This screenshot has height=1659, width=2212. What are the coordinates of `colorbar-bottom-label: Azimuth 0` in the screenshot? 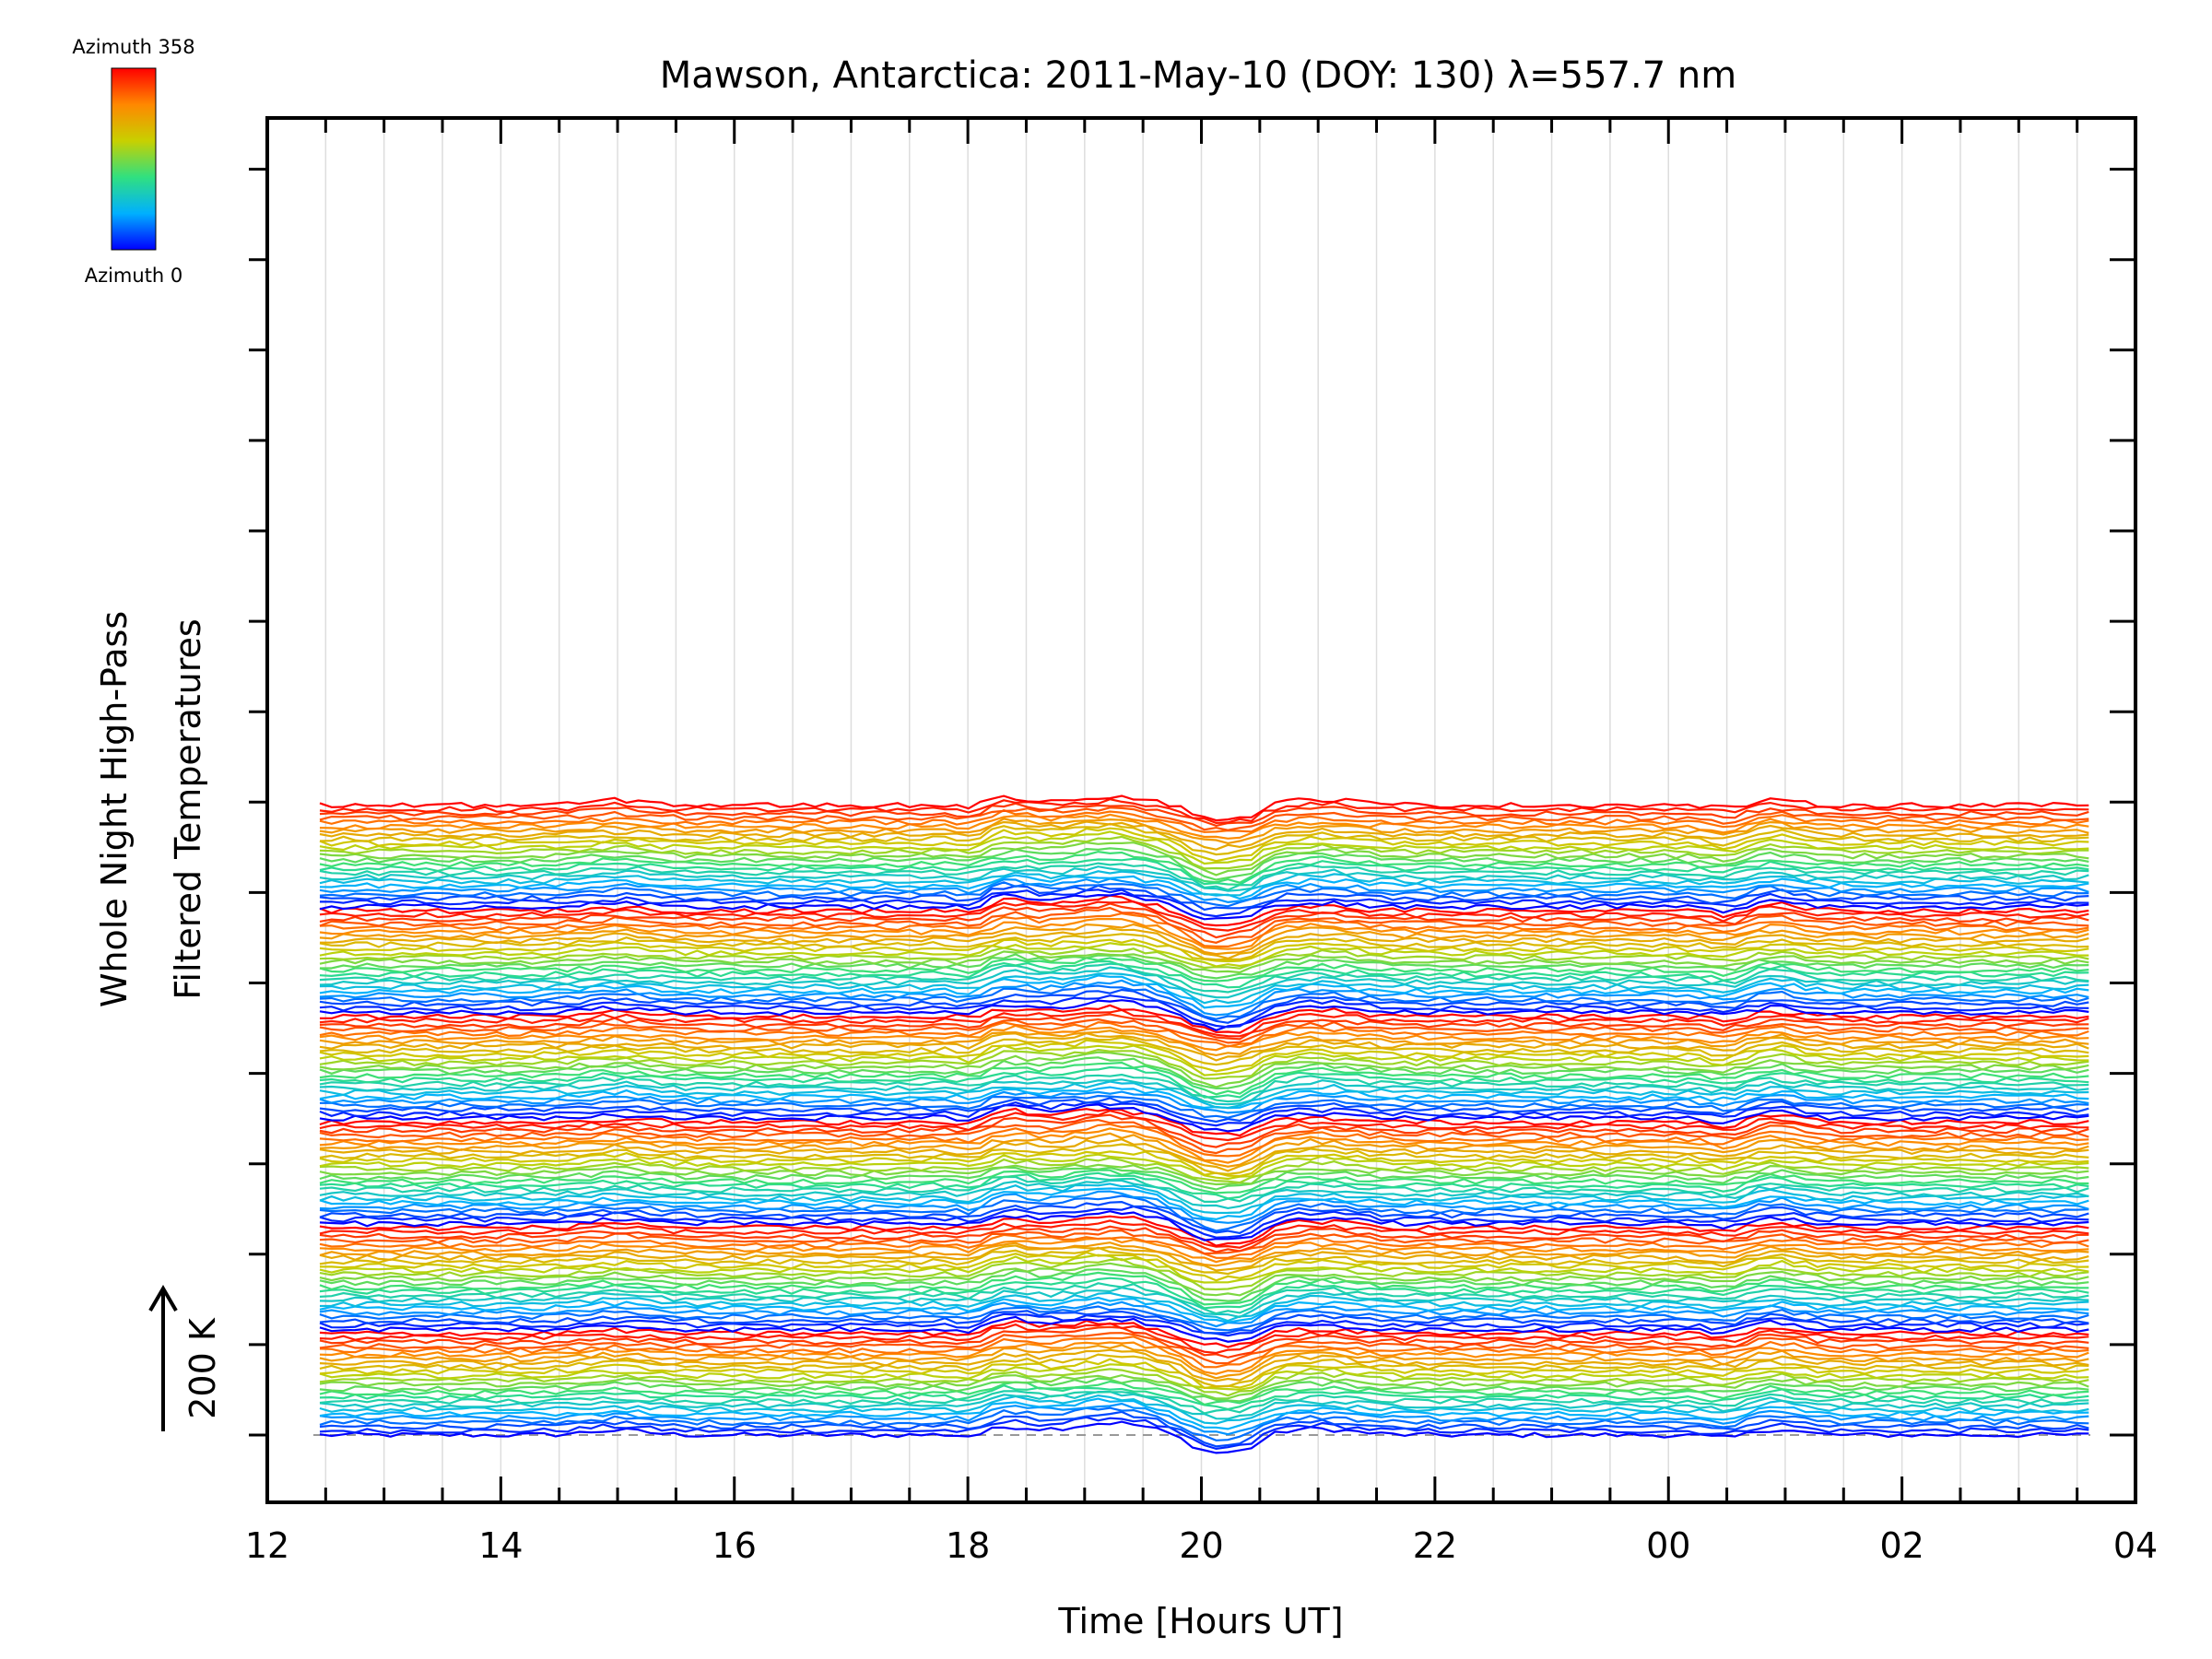 It's located at (134, 276).